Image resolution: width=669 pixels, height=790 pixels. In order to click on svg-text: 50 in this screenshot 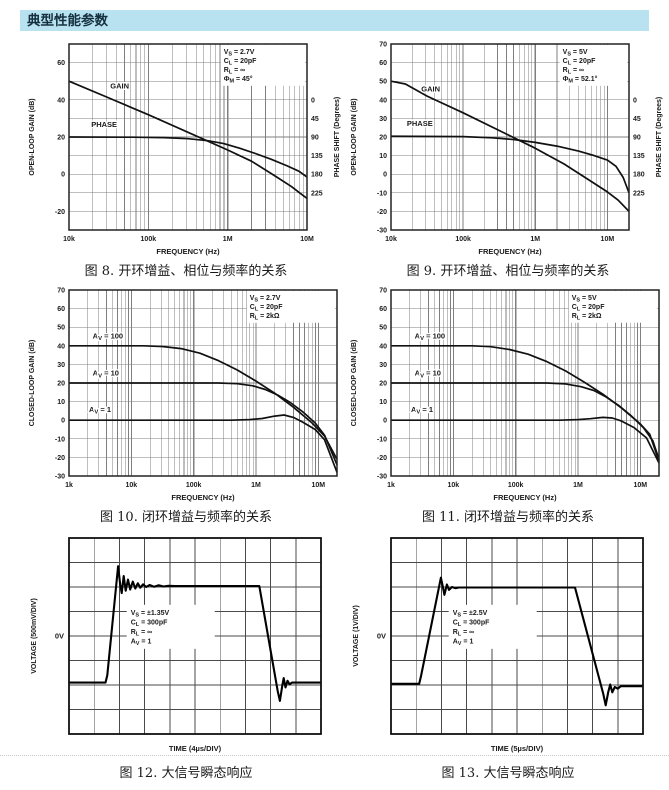, I will do `click(383, 328)`.